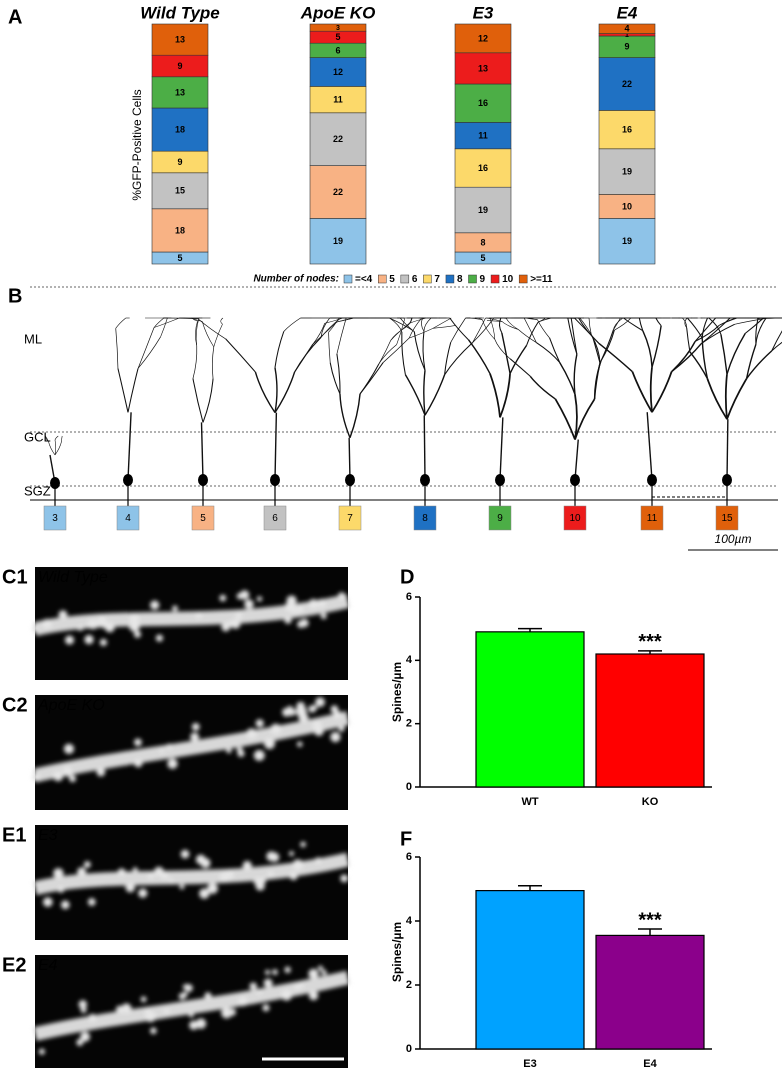  I want to click on panel-letter: B, so click(15, 296).